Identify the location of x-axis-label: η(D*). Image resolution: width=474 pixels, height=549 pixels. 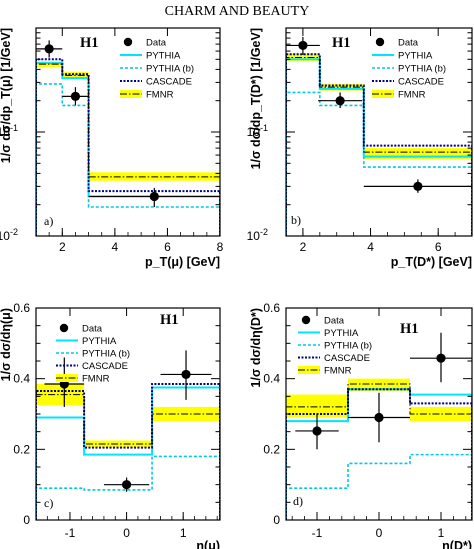
(457, 544).